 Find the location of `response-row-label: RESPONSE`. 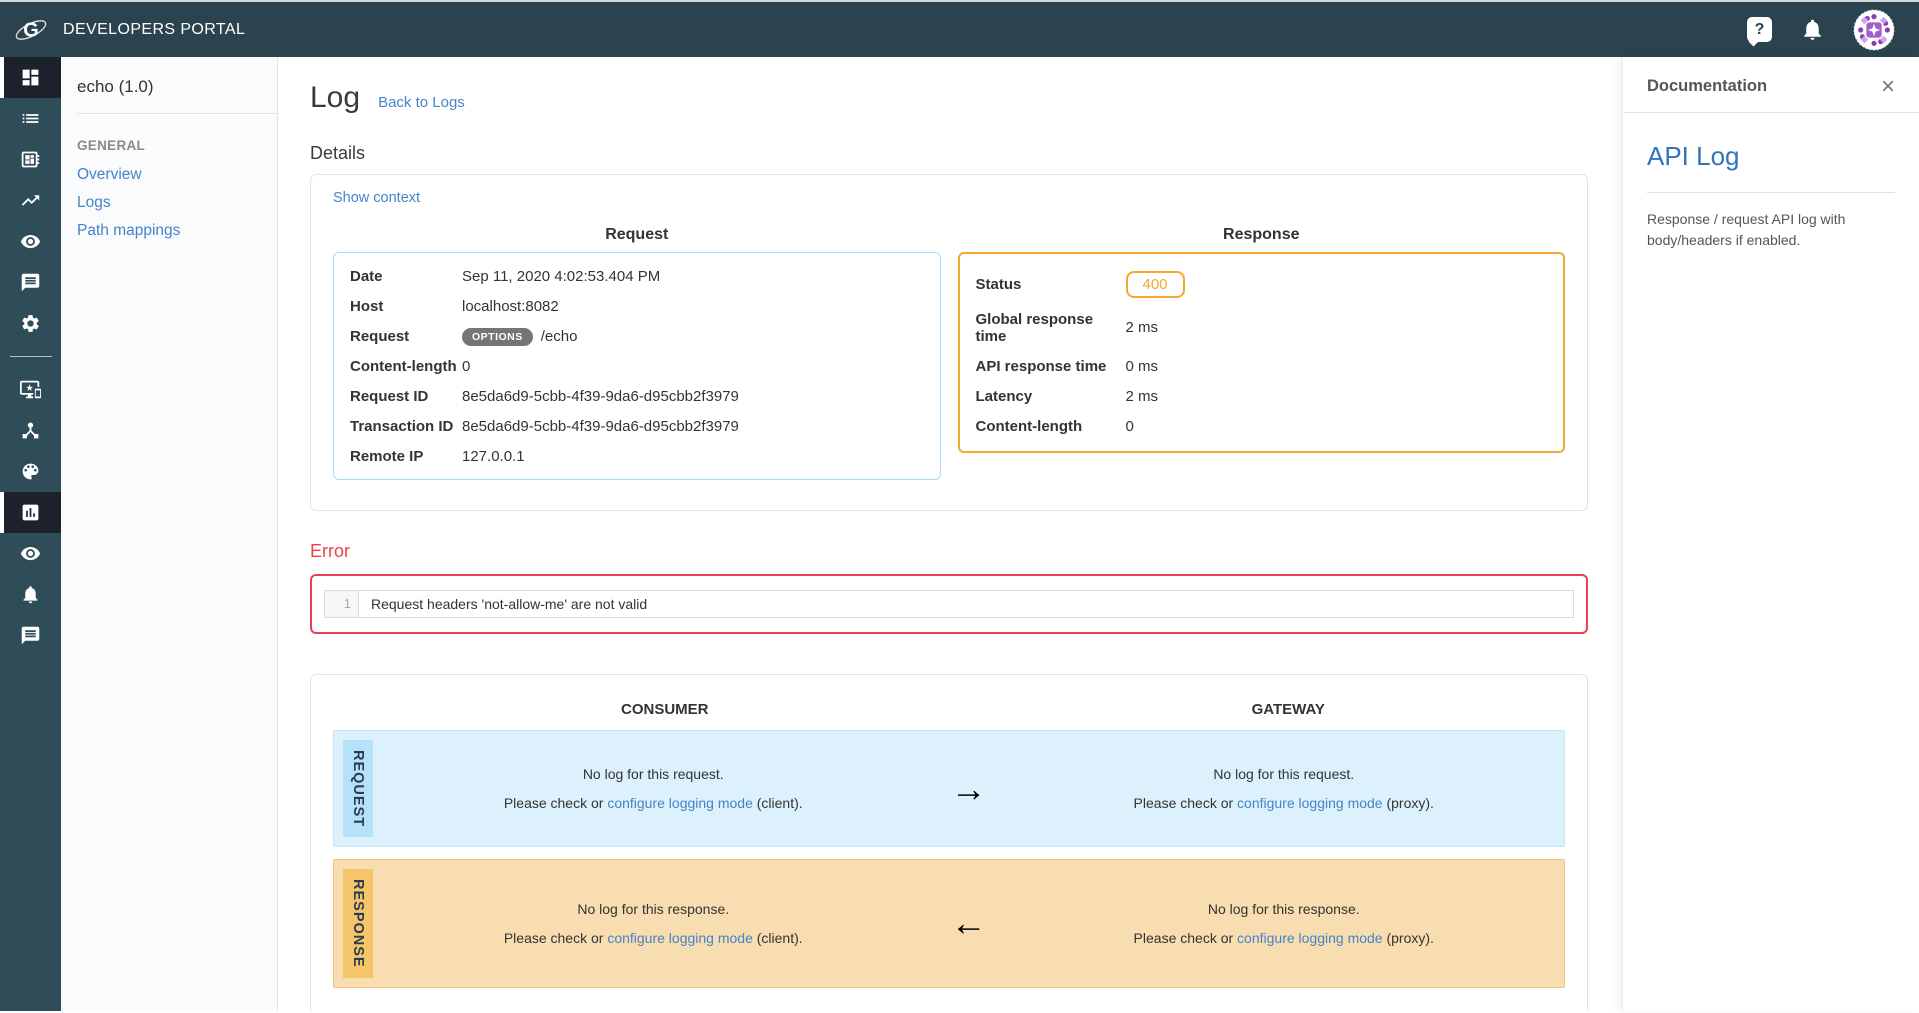

response-row-label: RESPONSE is located at coordinates (358, 923).